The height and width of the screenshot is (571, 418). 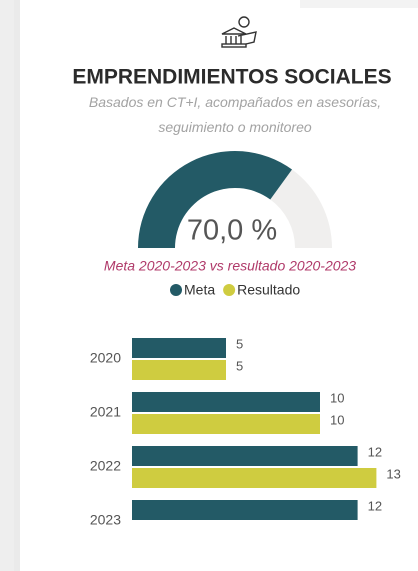 What do you see at coordinates (231, 77) in the screenshot?
I see `card-title: EMPRENDIMIENTOS SOCIALES` at bounding box center [231, 77].